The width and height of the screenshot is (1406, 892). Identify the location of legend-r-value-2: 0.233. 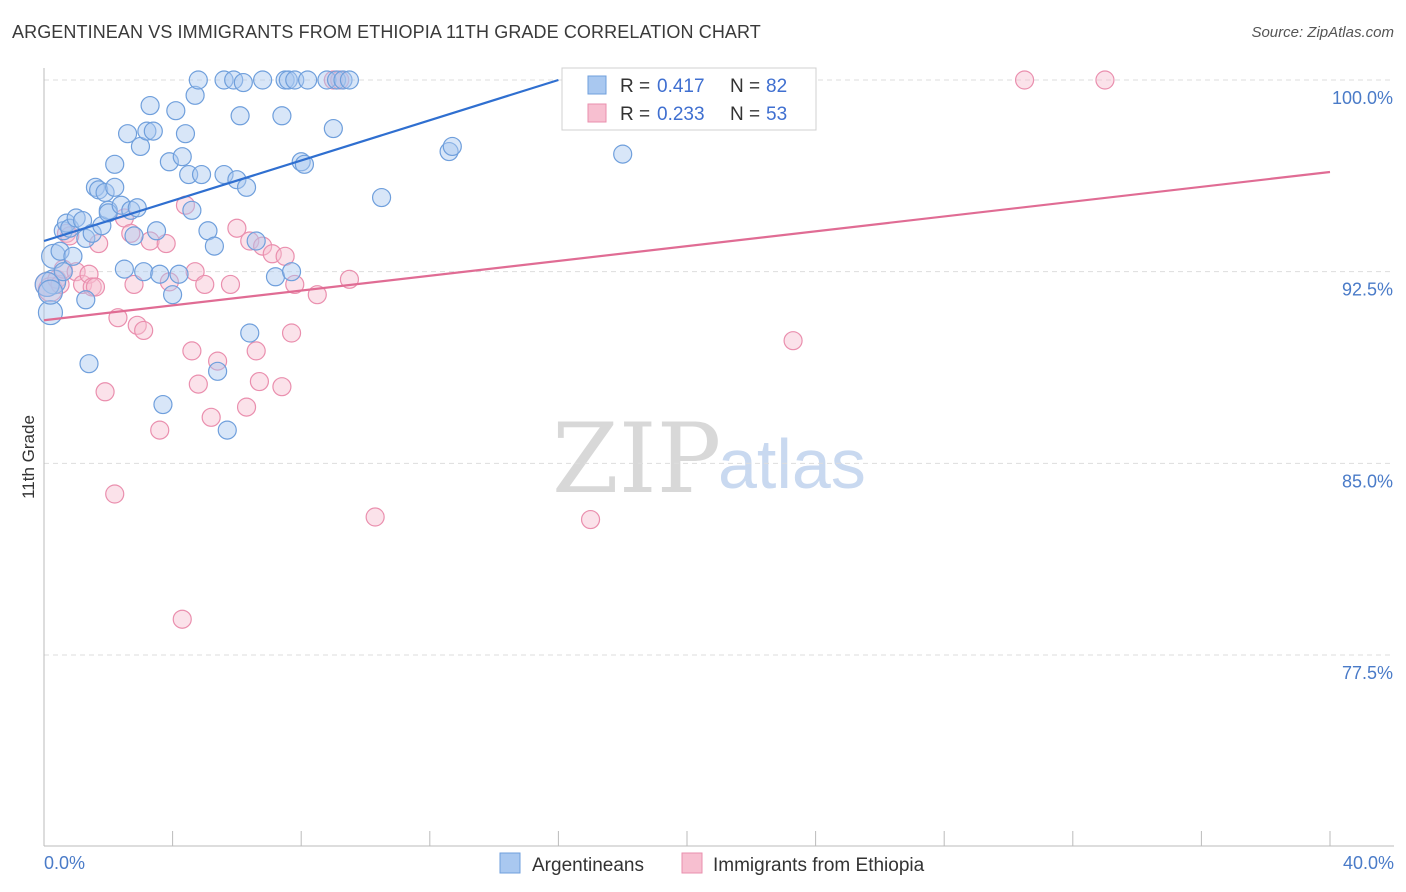
(681, 114).